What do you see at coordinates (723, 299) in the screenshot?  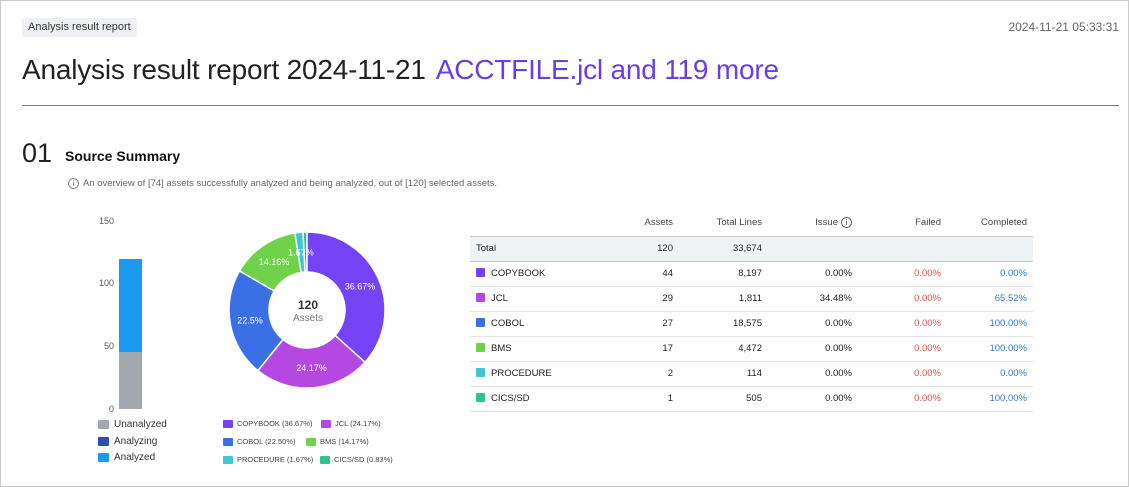 I see `cell-lines: 1,811` at bounding box center [723, 299].